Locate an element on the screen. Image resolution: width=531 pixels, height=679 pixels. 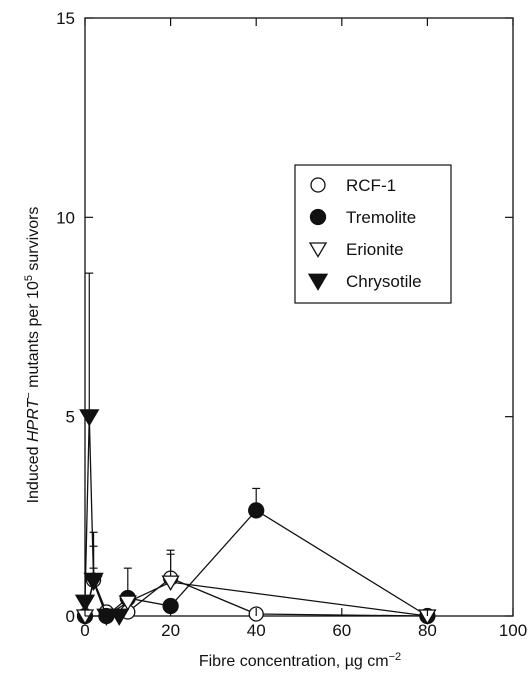
legend: RCF-1 Tremolite Erionite Chrysotile is located at coordinates (373, 234).